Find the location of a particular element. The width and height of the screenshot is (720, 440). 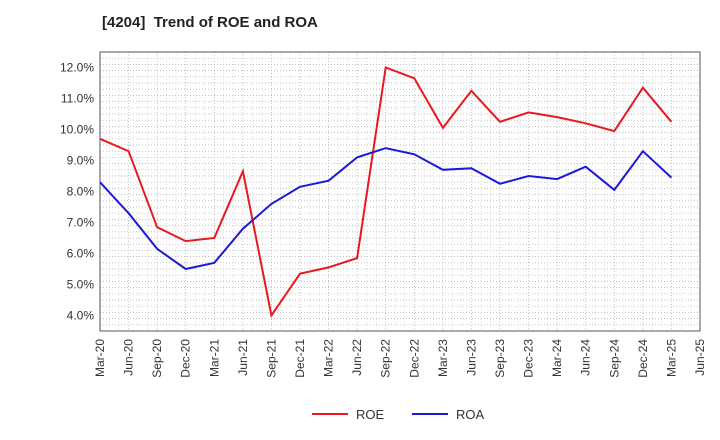

x-tick-label: Dec-20 is located at coordinates (186, 358).